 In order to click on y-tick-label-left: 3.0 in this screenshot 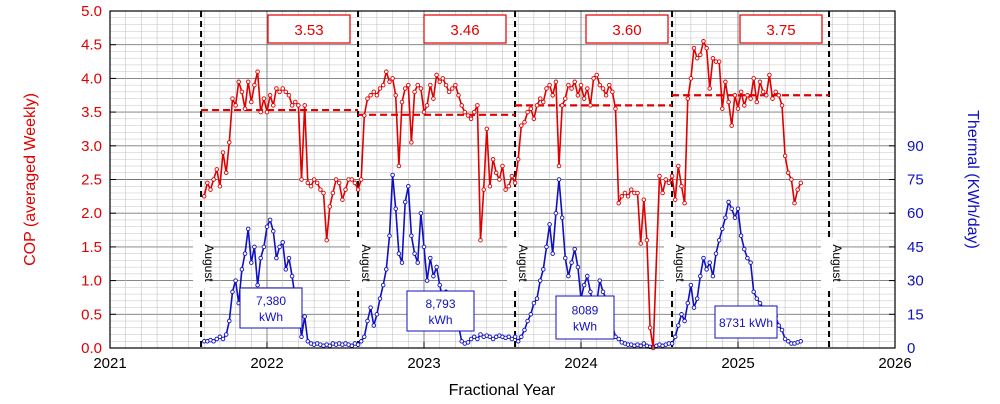, I will do `click(91, 146)`.